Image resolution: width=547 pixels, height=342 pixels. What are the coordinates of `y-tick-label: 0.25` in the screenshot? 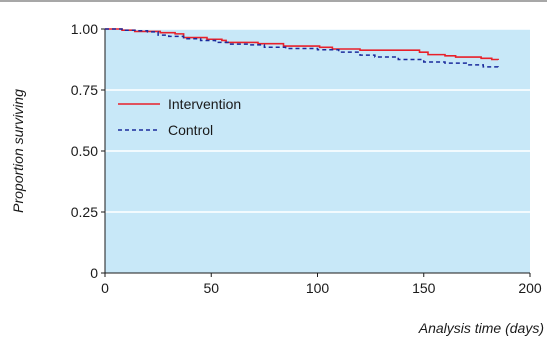 It's located at (84, 212).